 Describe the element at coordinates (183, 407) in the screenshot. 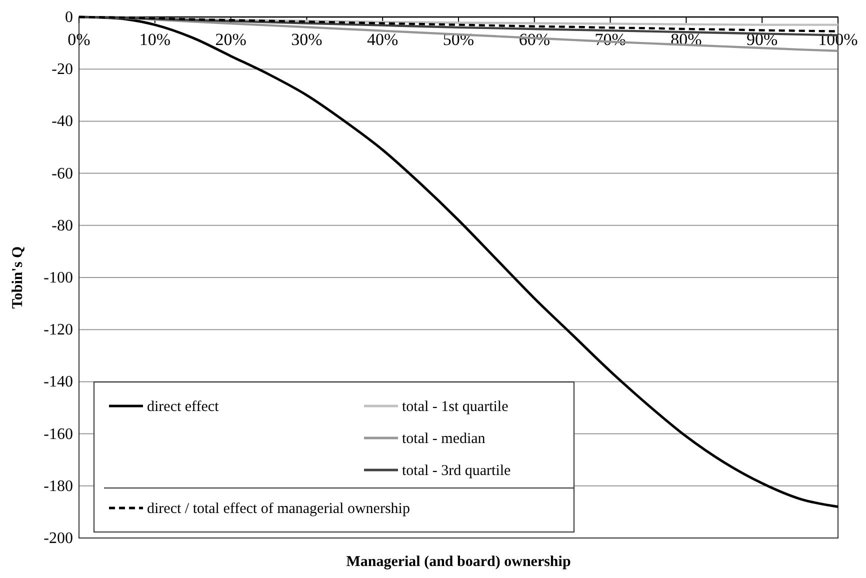

I see `legend-label: direct effect` at that location.